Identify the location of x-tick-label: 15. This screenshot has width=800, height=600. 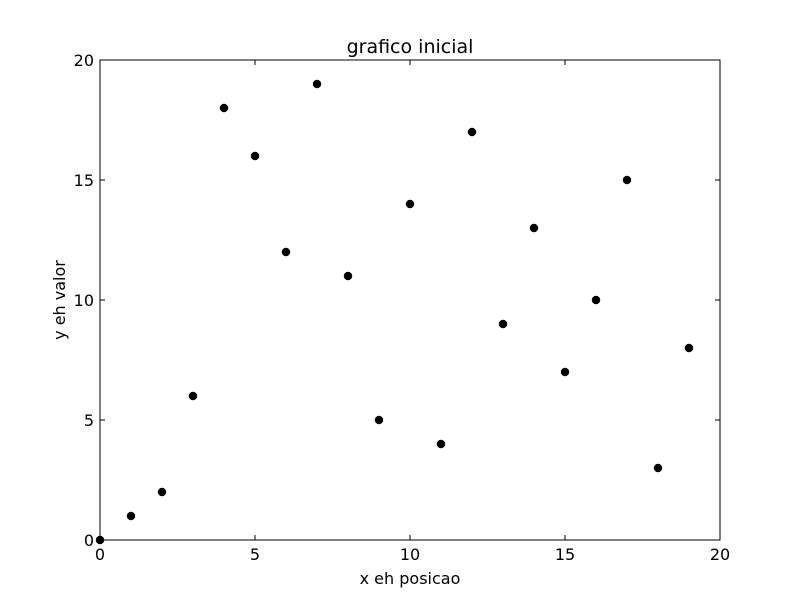
(565, 554).